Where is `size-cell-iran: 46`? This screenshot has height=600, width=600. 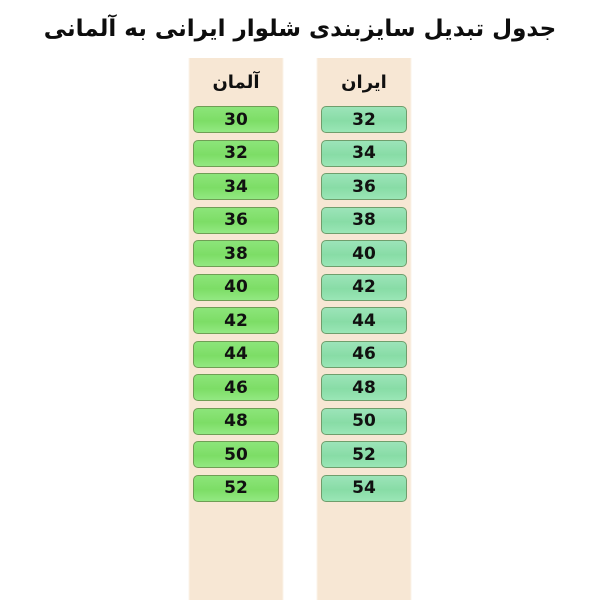 size-cell-iran: 46 is located at coordinates (364, 354).